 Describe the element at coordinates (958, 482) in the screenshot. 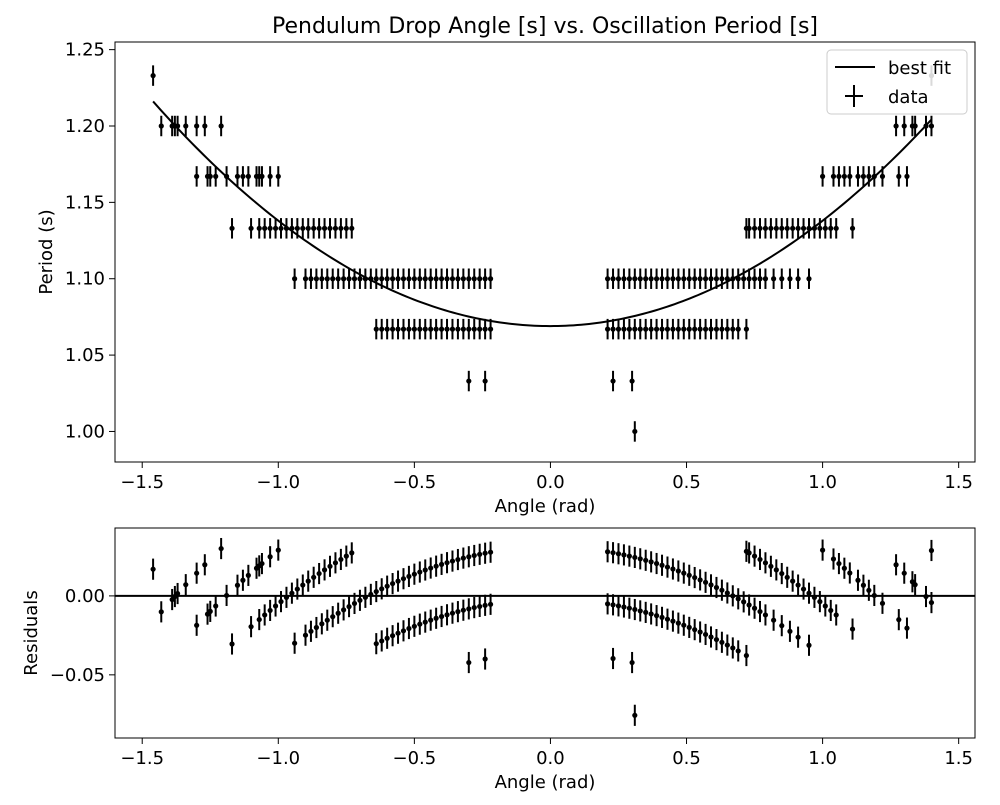

I see `x-tick-label: 1.5` at that location.